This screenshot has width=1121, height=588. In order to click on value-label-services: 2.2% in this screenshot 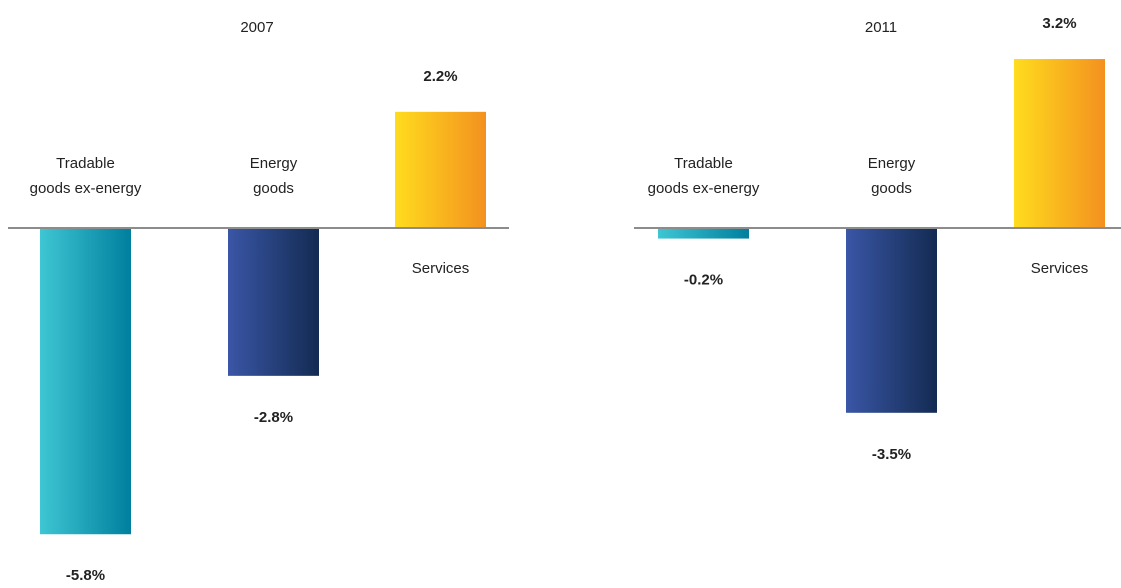, I will do `click(440, 76)`.